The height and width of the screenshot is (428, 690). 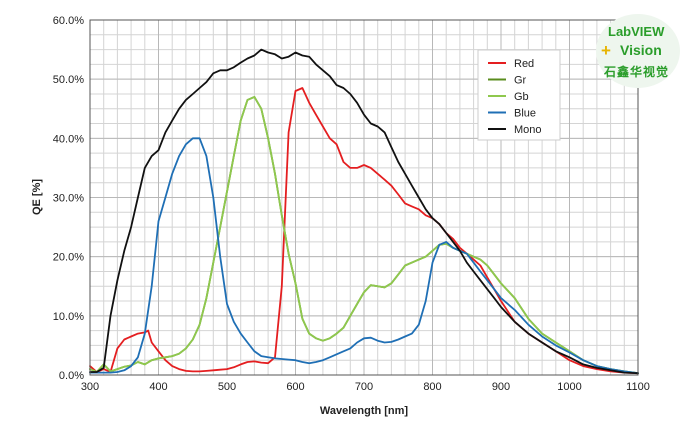 I want to click on x-axis-label: Wavelength [nm], so click(x=364, y=411).